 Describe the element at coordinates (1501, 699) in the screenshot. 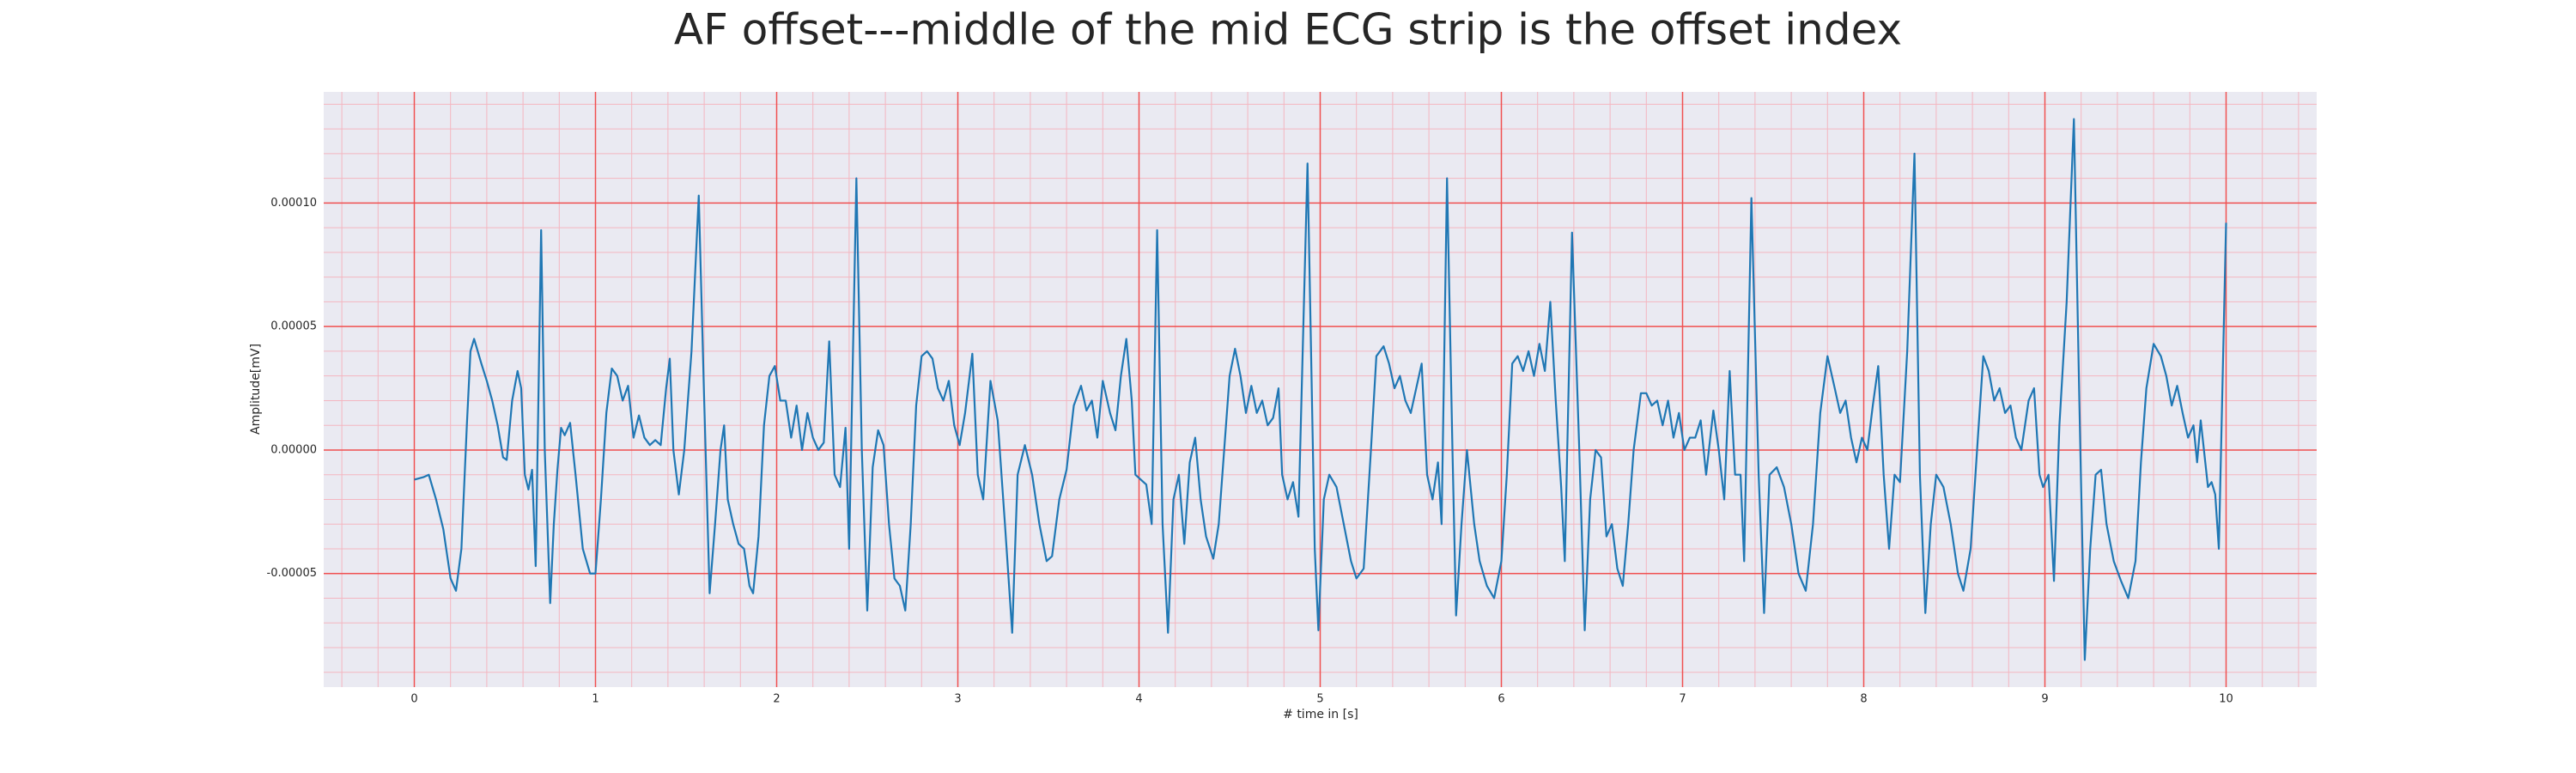

I see `x-tick-label: 6` at that location.